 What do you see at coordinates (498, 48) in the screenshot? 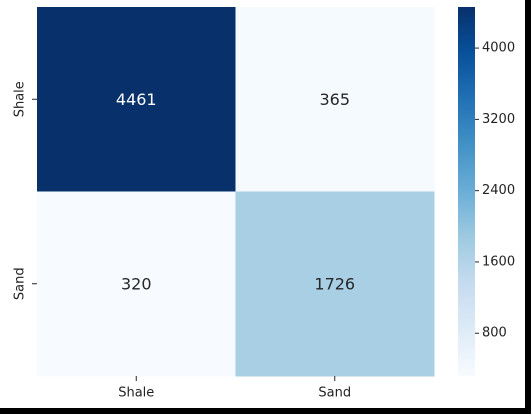
I see `colorbar-tick-label: 4000` at bounding box center [498, 48].